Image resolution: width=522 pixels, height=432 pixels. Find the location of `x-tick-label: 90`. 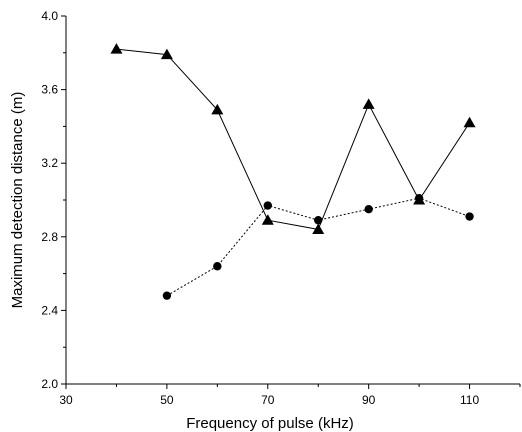

x-tick-label: 90 is located at coordinates (369, 400).